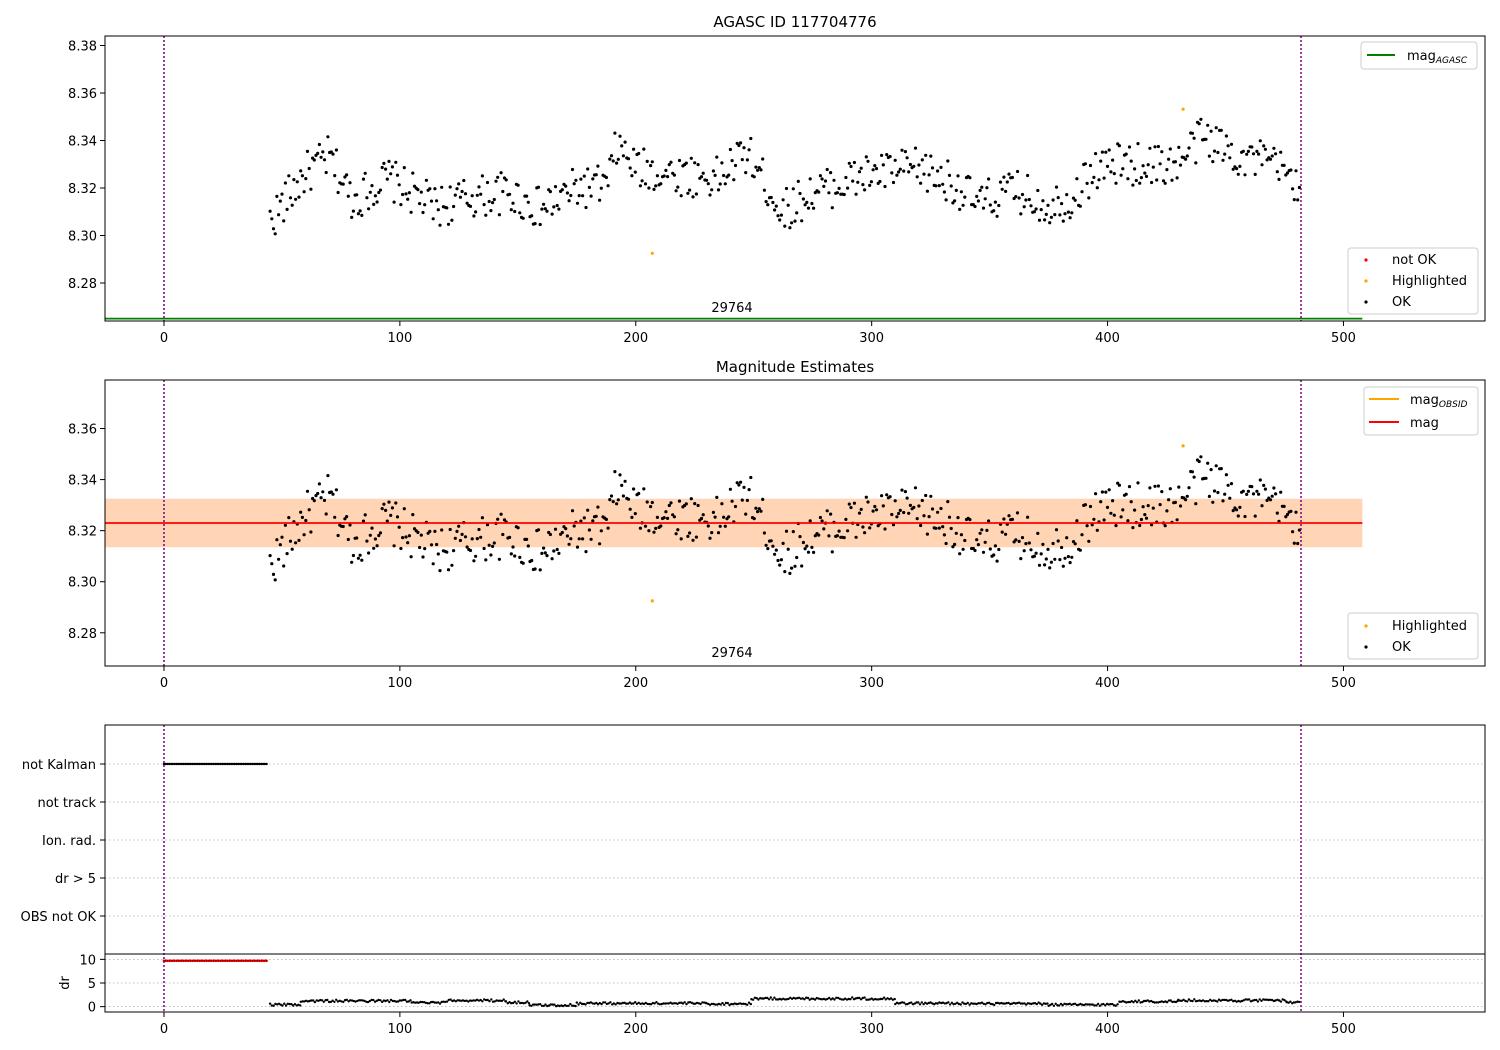  Describe the element at coordinates (1413, 281) in the screenshot. I see `panel-agasc-lower-legend: not OK Highlighted OK` at that location.